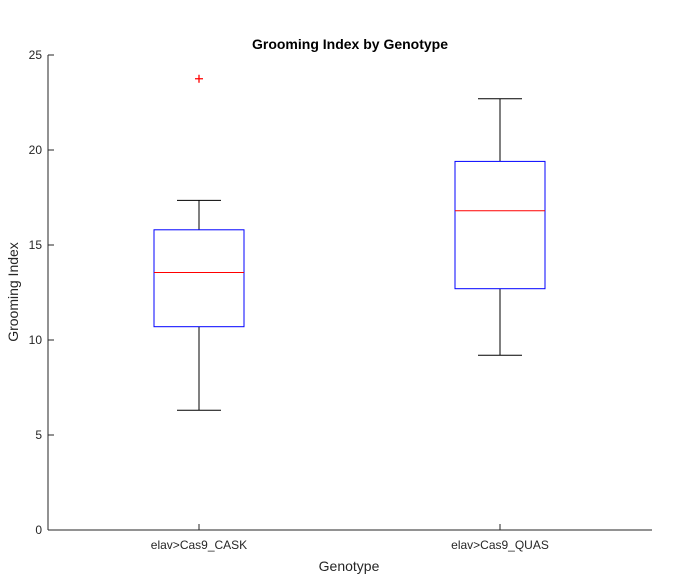  I want to click on y-tick-label: 25, so click(36, 55).